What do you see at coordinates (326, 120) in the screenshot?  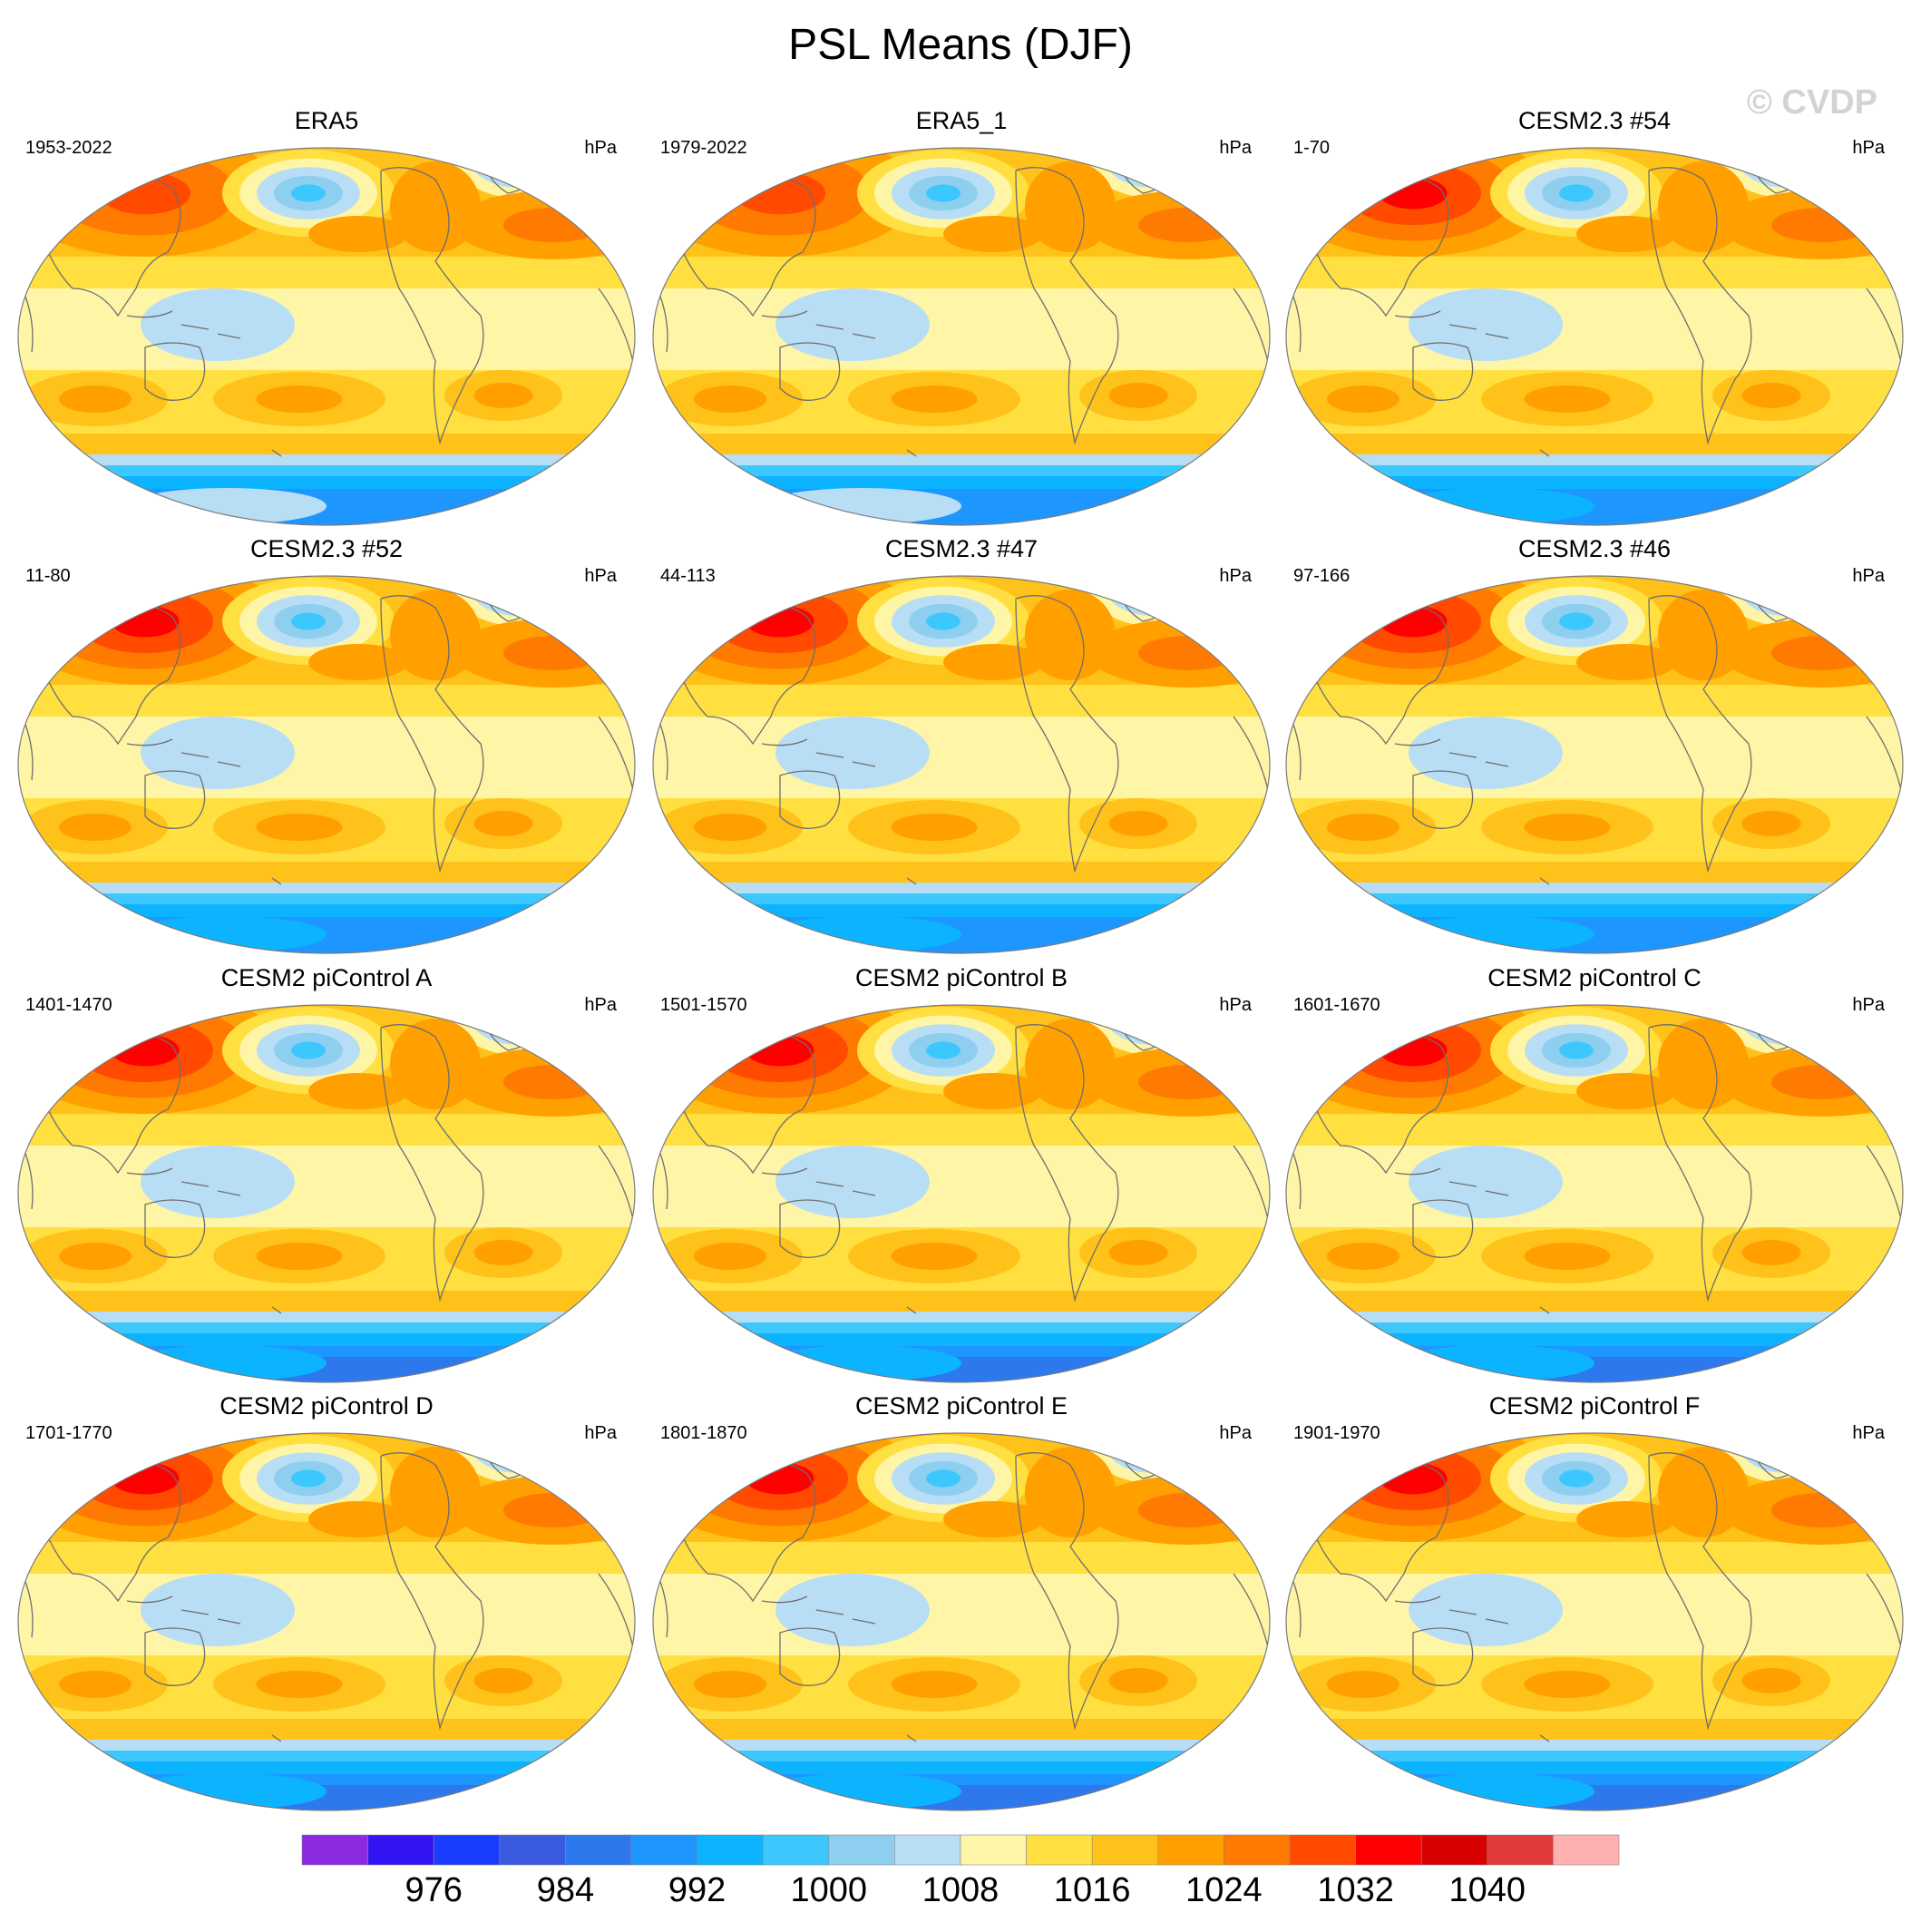 I see `panel-title: ERA5` at bounding box center [326, 120].